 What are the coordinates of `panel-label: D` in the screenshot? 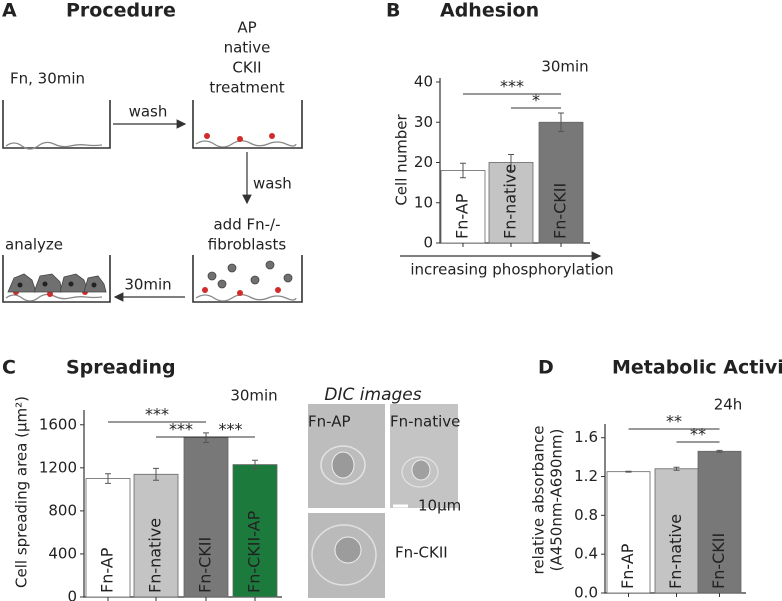 It's located at (546, 368).